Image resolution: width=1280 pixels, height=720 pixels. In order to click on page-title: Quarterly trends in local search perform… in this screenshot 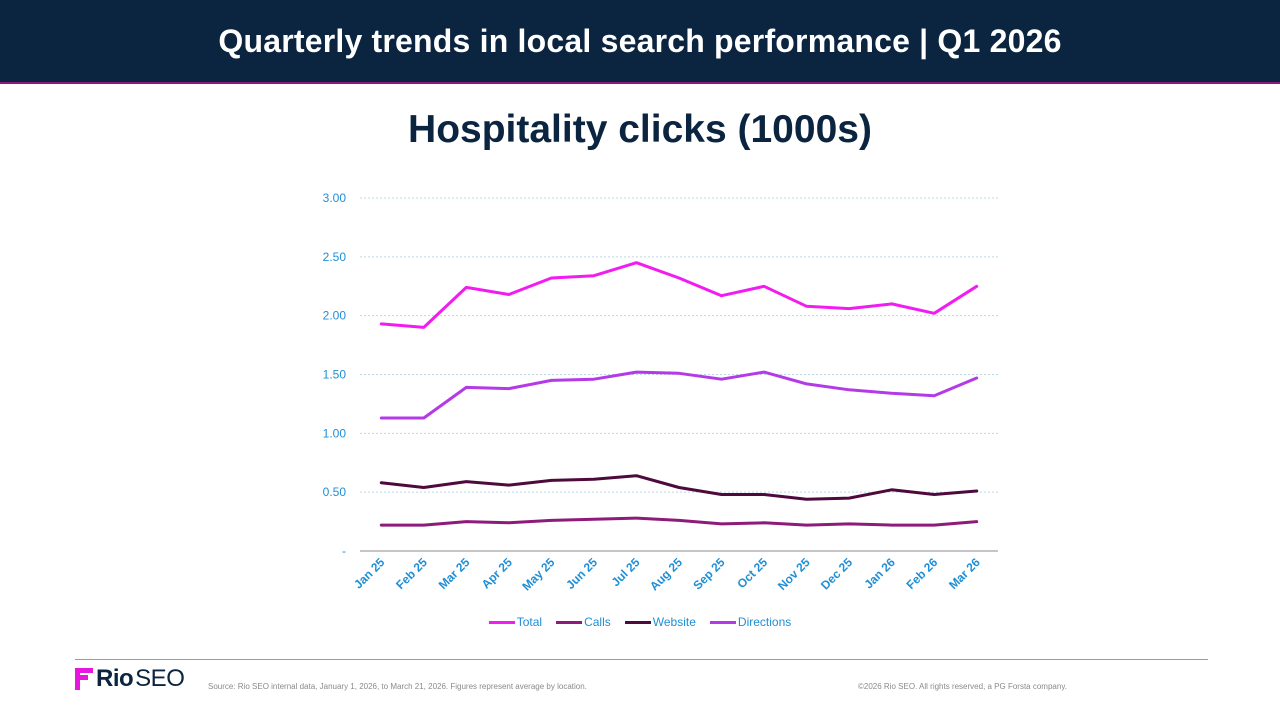, I will do `click(640, 40)`.